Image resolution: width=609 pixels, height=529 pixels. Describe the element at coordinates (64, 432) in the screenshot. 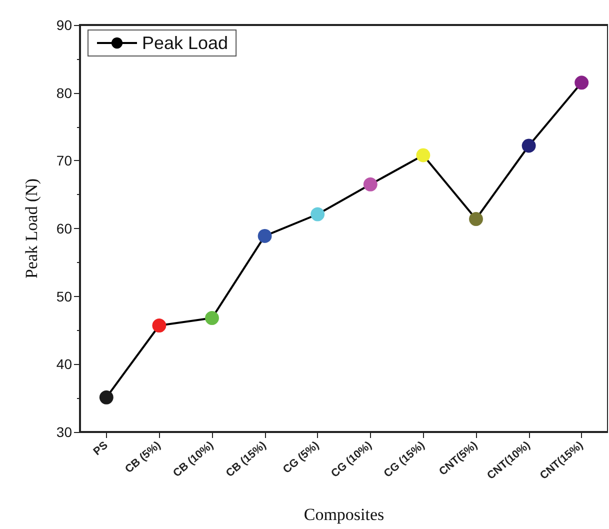

I see `y-tick-label: 30` at that location.